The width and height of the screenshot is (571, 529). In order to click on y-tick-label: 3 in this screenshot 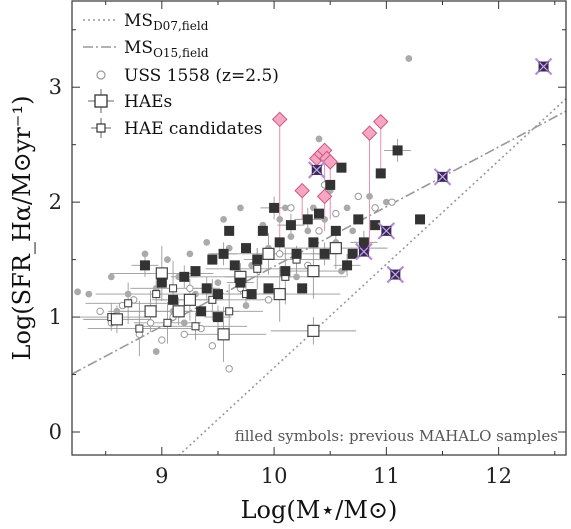, I will do `click(55, 87)`.